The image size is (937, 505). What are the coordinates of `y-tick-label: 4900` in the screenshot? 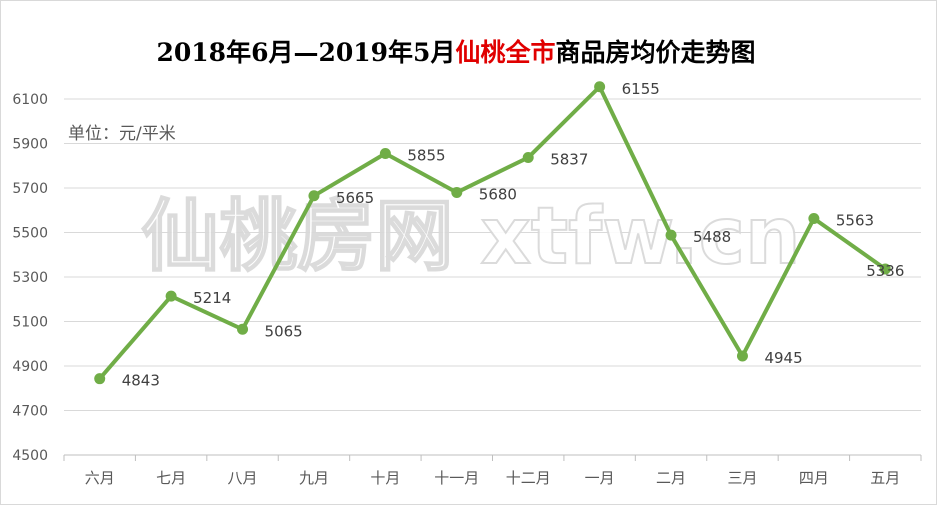 It's located at (30, 367).